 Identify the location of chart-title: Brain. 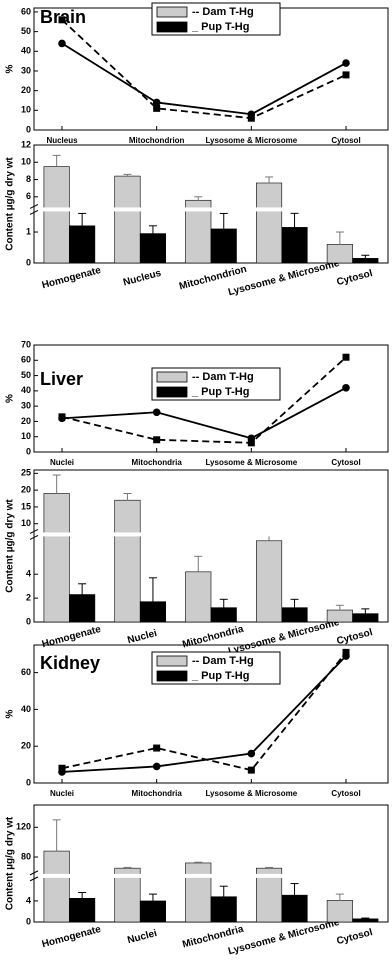
(63, 17).